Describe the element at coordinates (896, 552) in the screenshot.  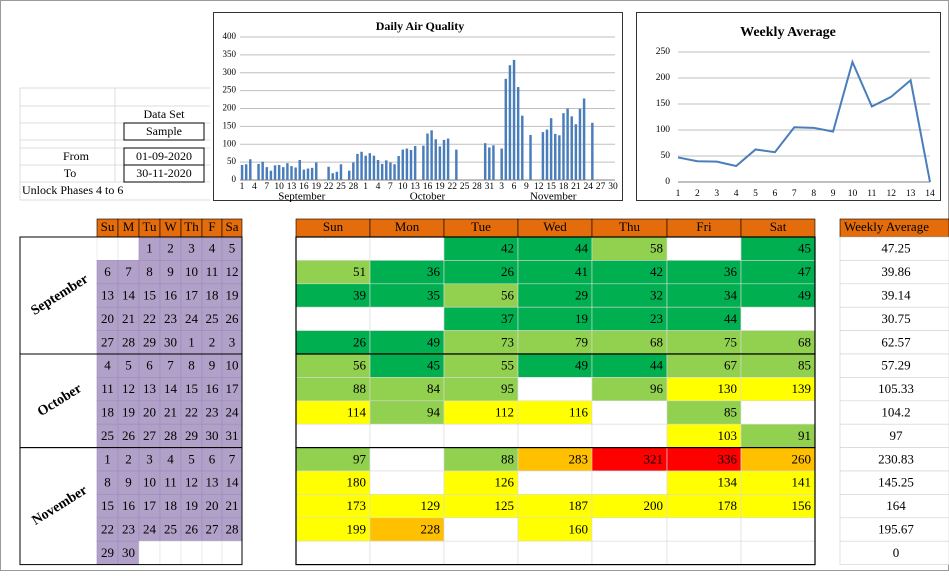
I see `weekly-average: 0` at that location.